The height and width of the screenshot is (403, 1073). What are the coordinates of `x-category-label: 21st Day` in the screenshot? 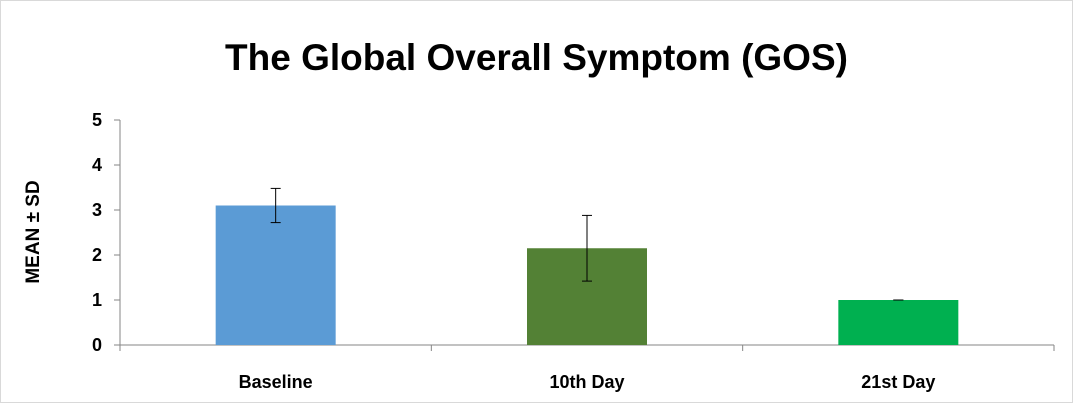 It's located at (898, 382).